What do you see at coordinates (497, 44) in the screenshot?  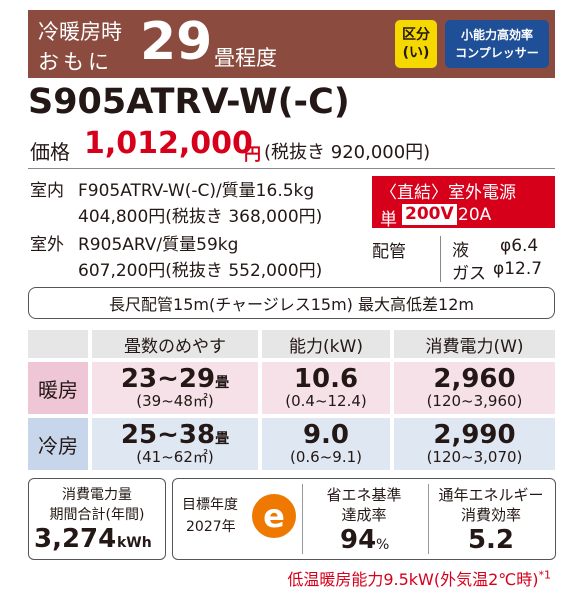 I see `compressor-badge: 小能力高効率 コンプレッサー` at bounding box center [497, 44].